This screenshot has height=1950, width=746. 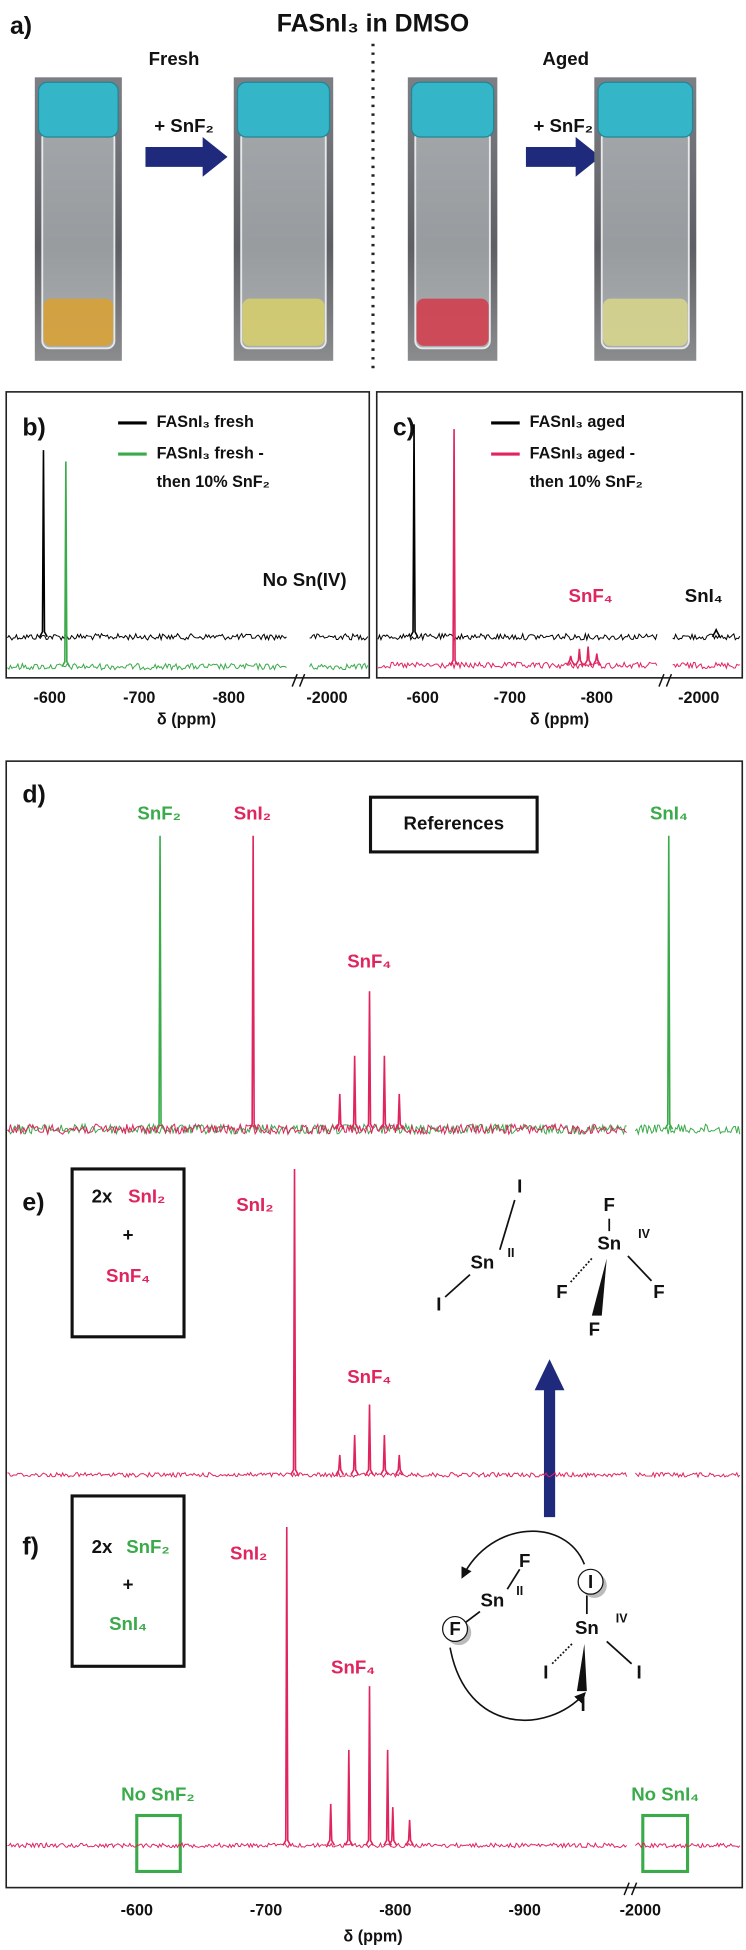 What do you see at coordinates (33, 428) in the screenshot?
I see `panel-label: b)` at bounding box center [33, 428].